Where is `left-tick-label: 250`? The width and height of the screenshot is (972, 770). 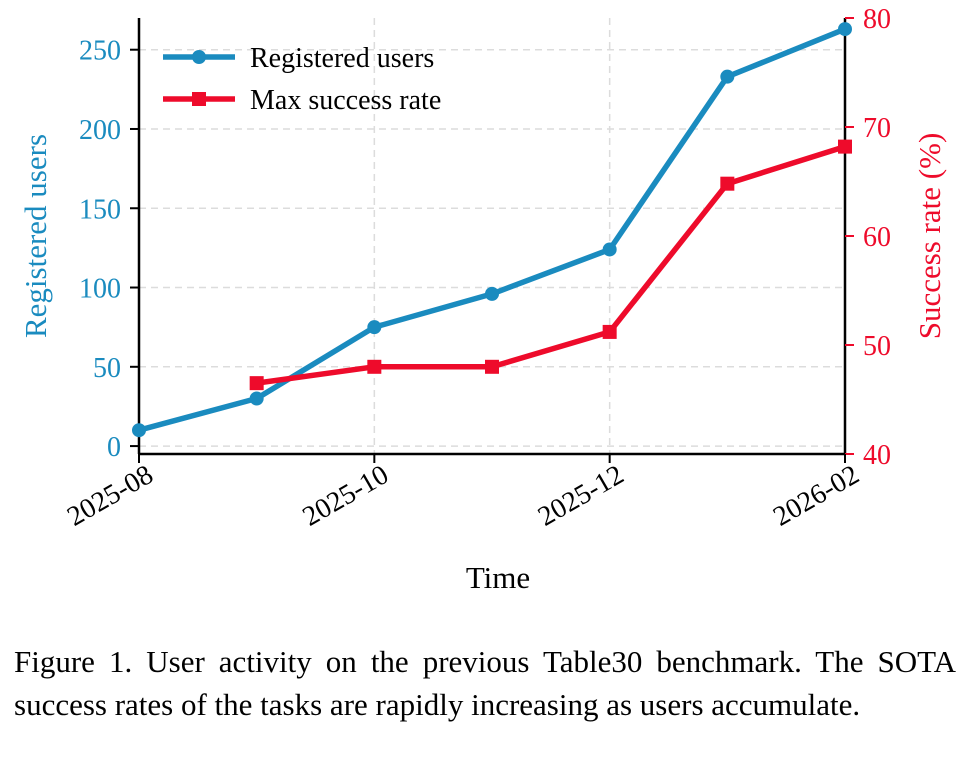 left-tick-label: 250 is located at coordinates (100, 51).